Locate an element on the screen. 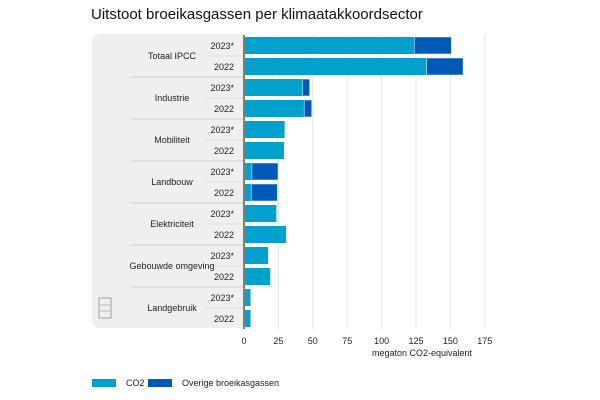  logo-icon is located at coordinates (105, 308).